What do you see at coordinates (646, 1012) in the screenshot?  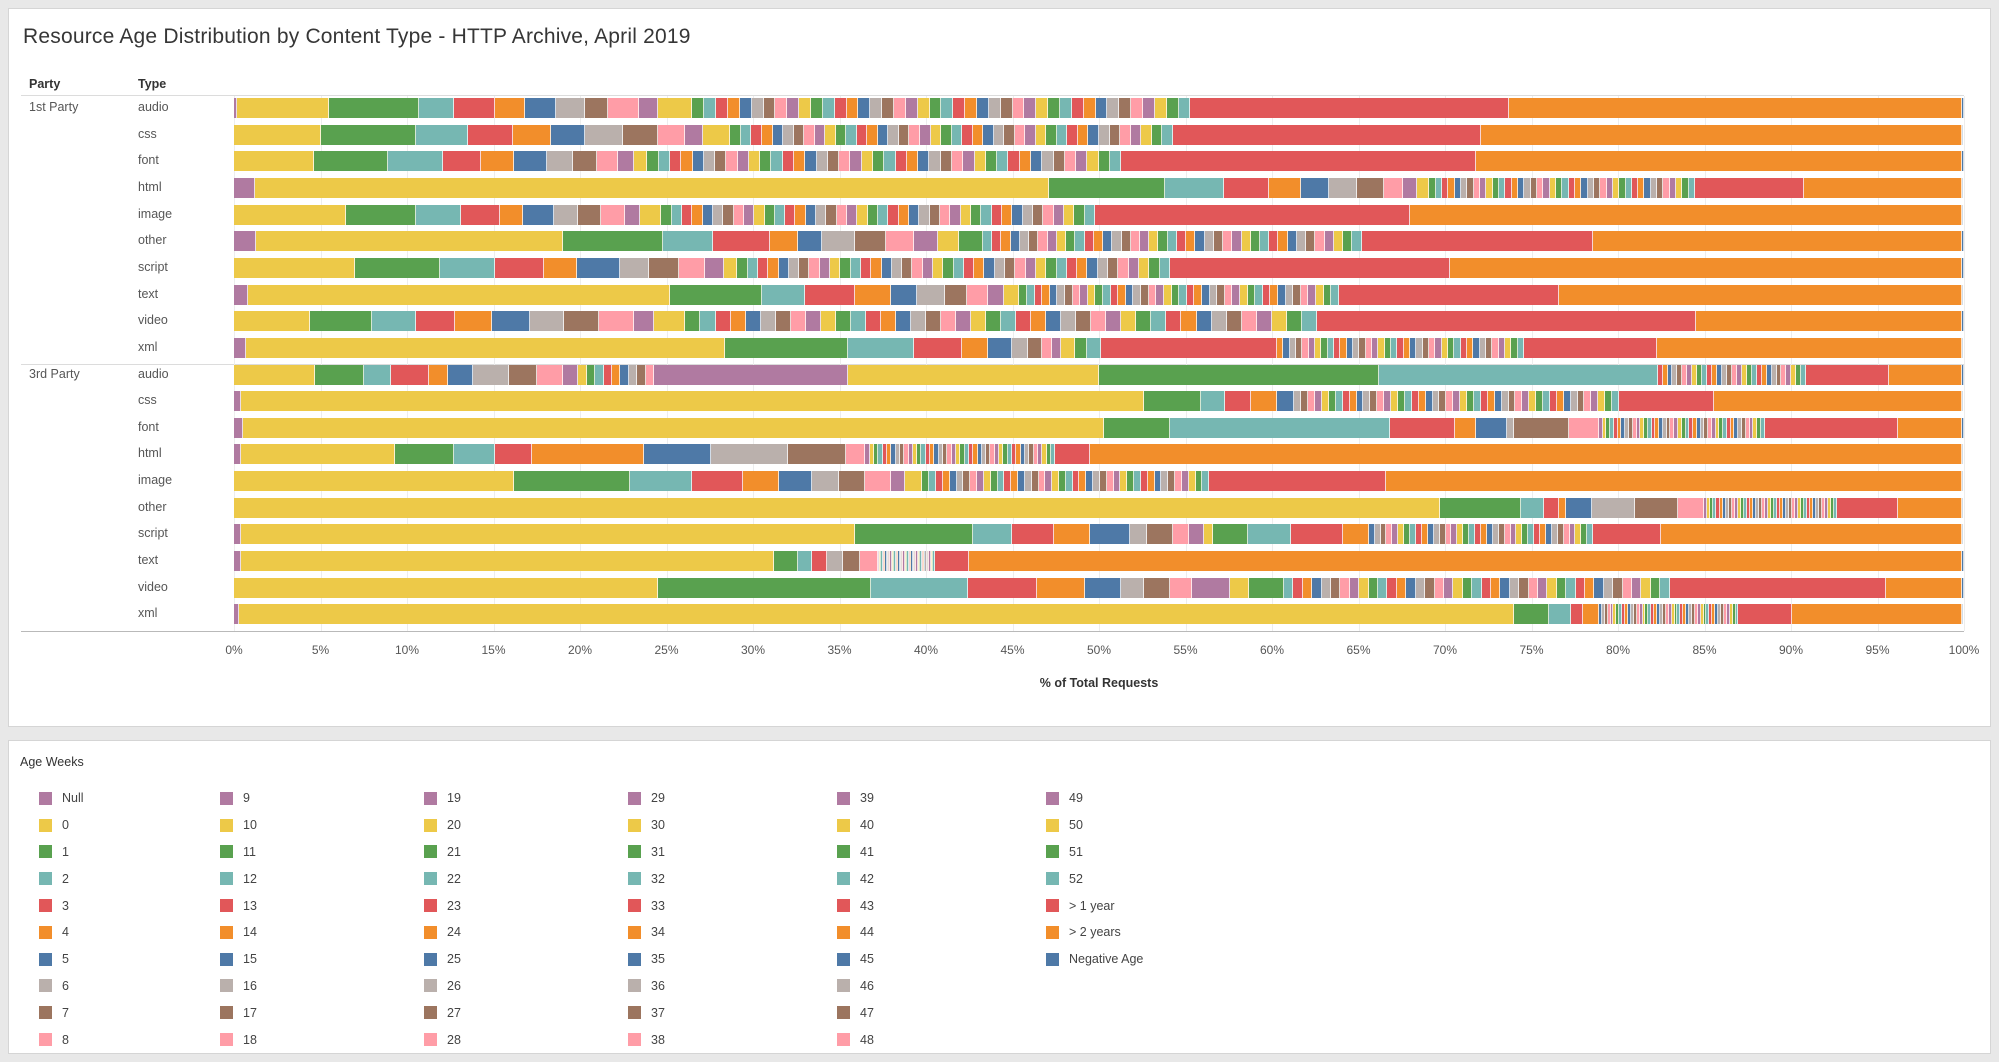 I see `legend-item-37: 37` at bounding box center [646, 1012].